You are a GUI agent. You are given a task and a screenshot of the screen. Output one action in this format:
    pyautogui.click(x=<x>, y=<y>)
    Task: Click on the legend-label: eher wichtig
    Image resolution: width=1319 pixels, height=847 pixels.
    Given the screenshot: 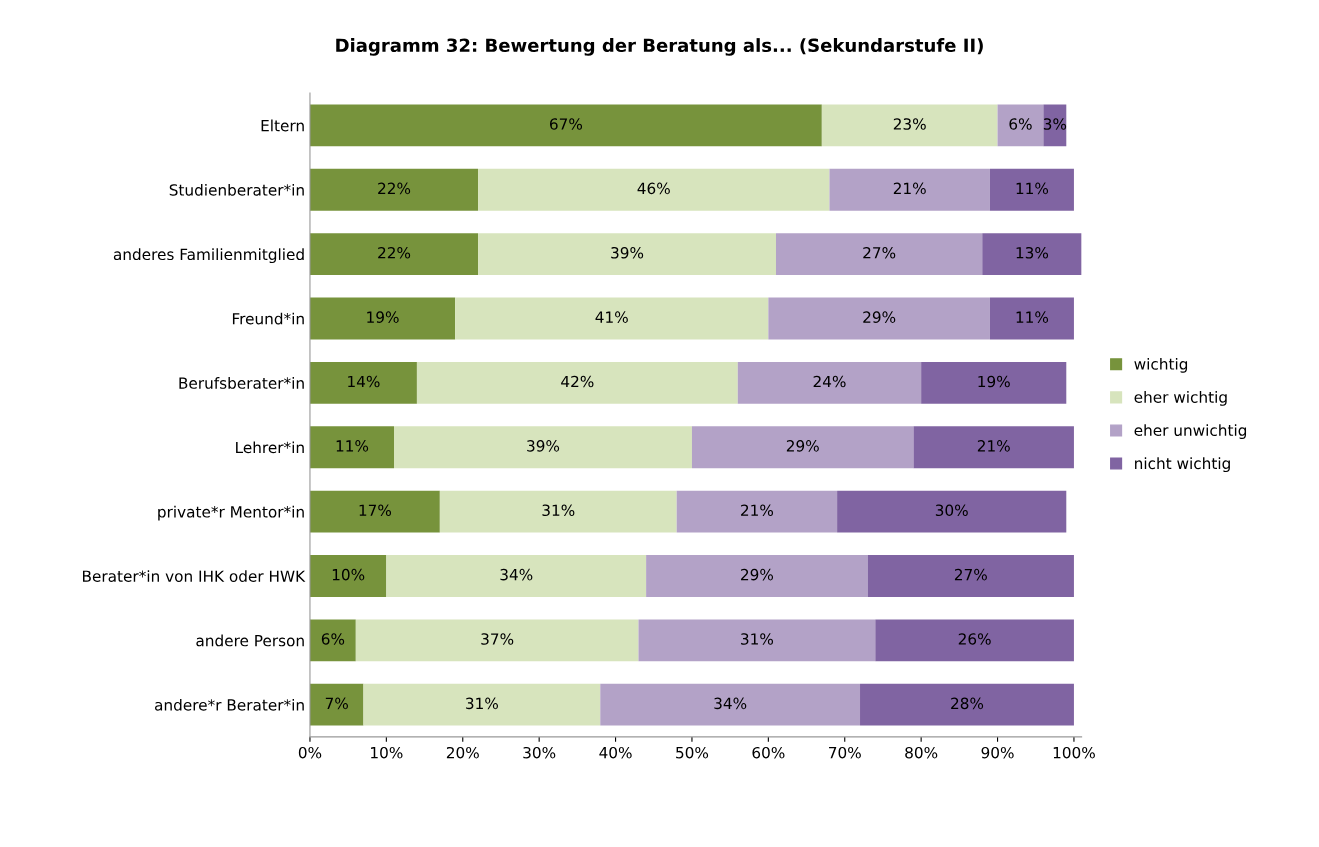 What is the action you would take?
    pyautogui.click(x=1180, y=398)
    